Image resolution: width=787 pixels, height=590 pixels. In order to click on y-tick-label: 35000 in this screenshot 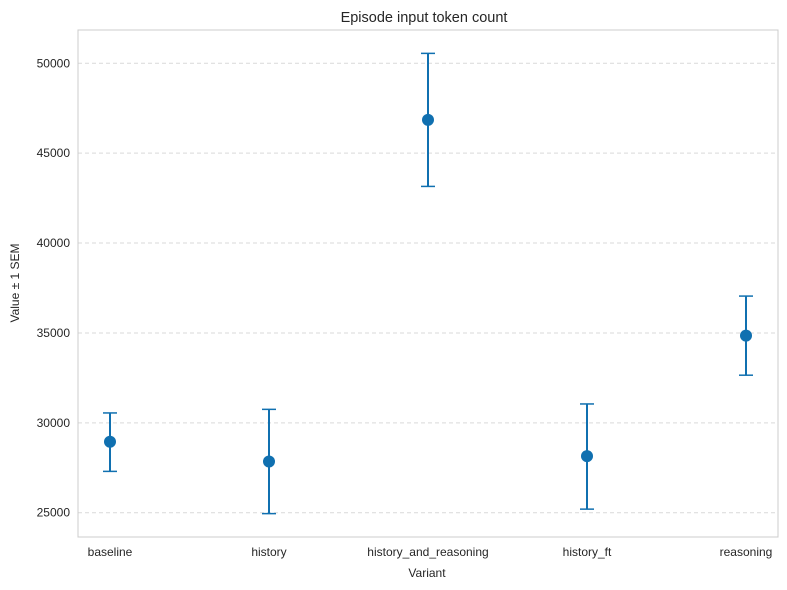, I will do `click(54, 333)`.